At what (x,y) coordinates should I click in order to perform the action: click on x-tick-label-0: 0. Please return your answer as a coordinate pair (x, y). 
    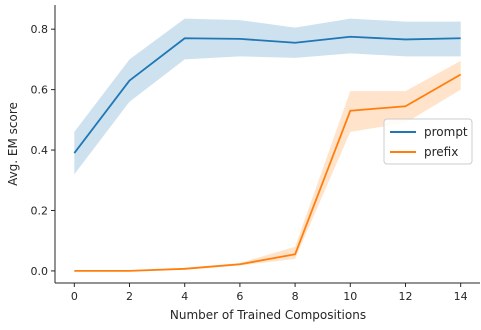
    Looking at the image, I should click on (74, 296).